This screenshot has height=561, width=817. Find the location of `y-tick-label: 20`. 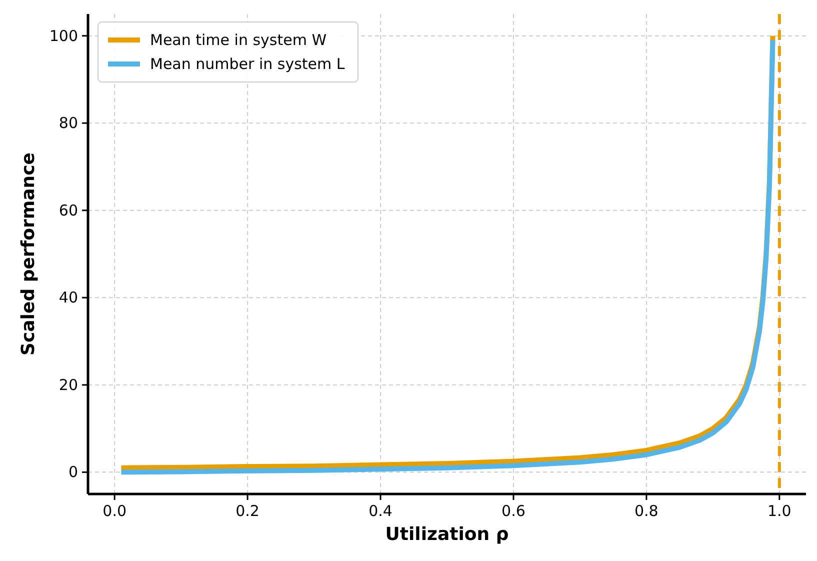

y-tick-label: 20 is located at coordinates (68, 385).